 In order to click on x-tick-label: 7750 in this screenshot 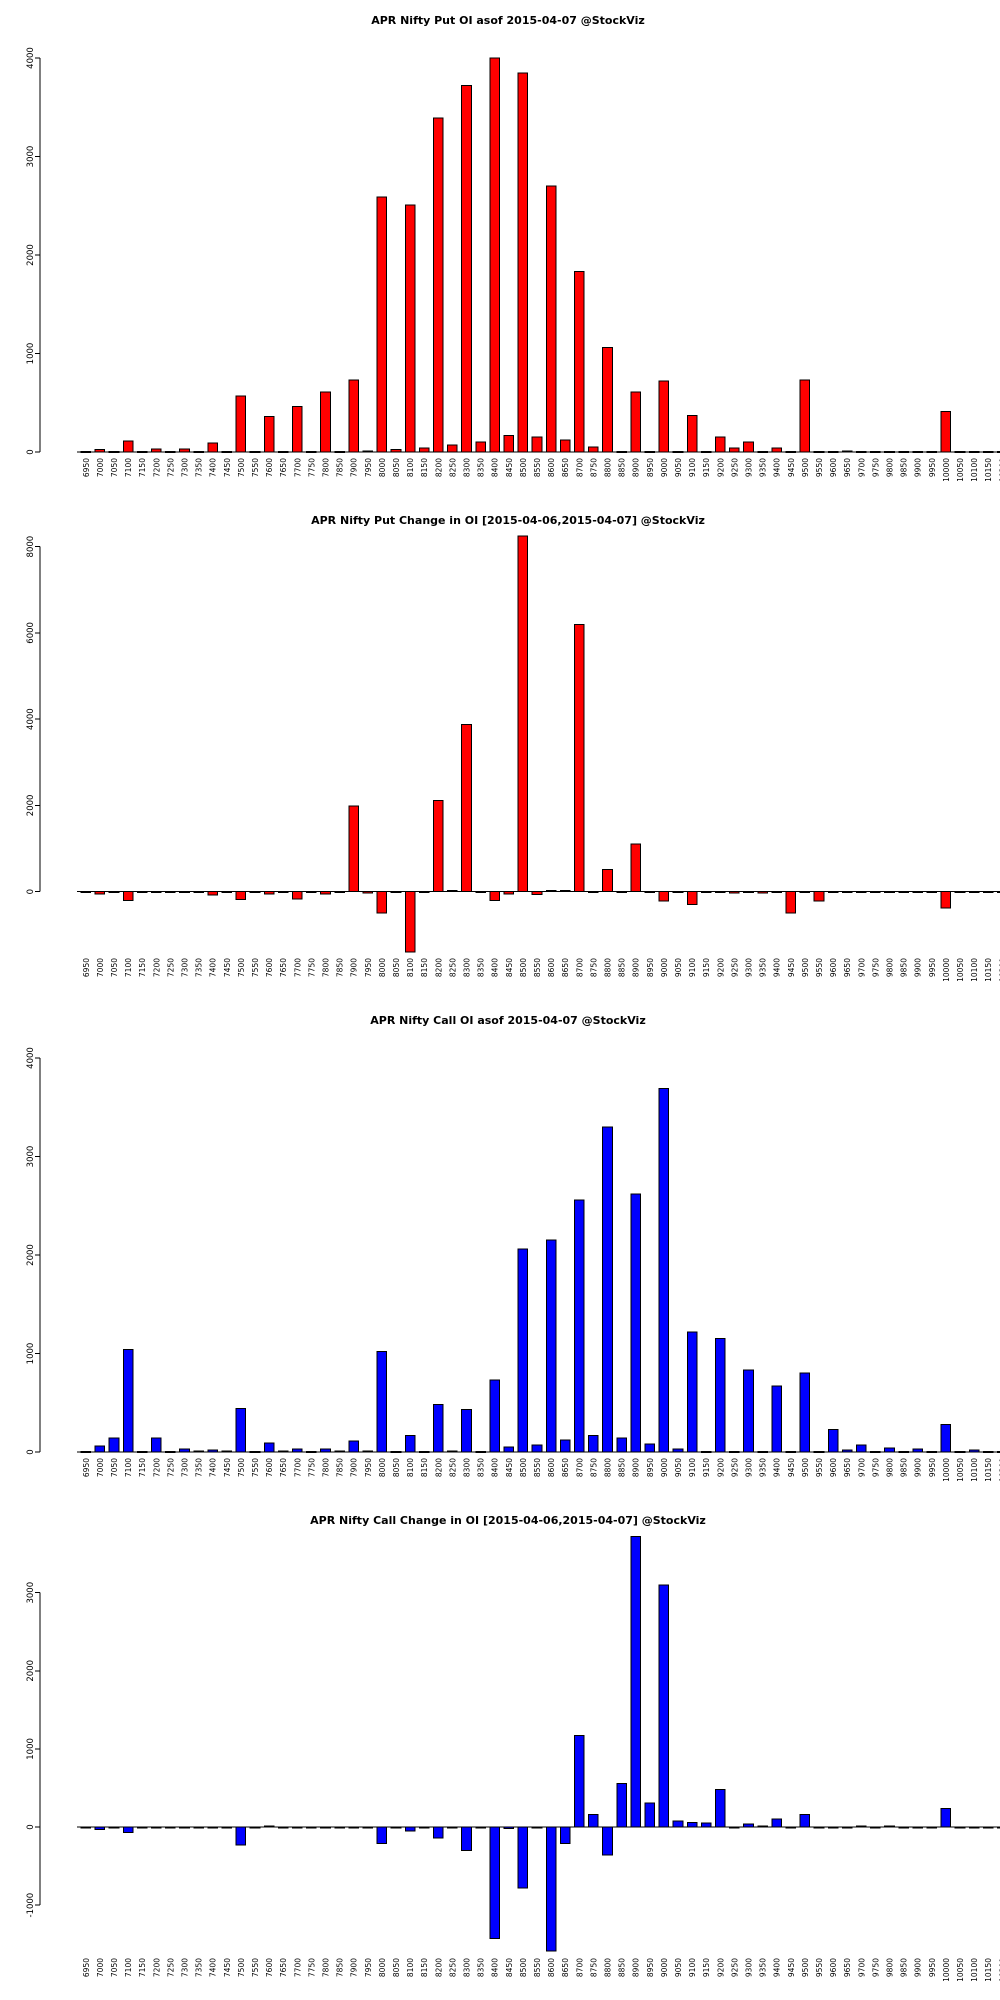, I will do `click(311, 967)`.